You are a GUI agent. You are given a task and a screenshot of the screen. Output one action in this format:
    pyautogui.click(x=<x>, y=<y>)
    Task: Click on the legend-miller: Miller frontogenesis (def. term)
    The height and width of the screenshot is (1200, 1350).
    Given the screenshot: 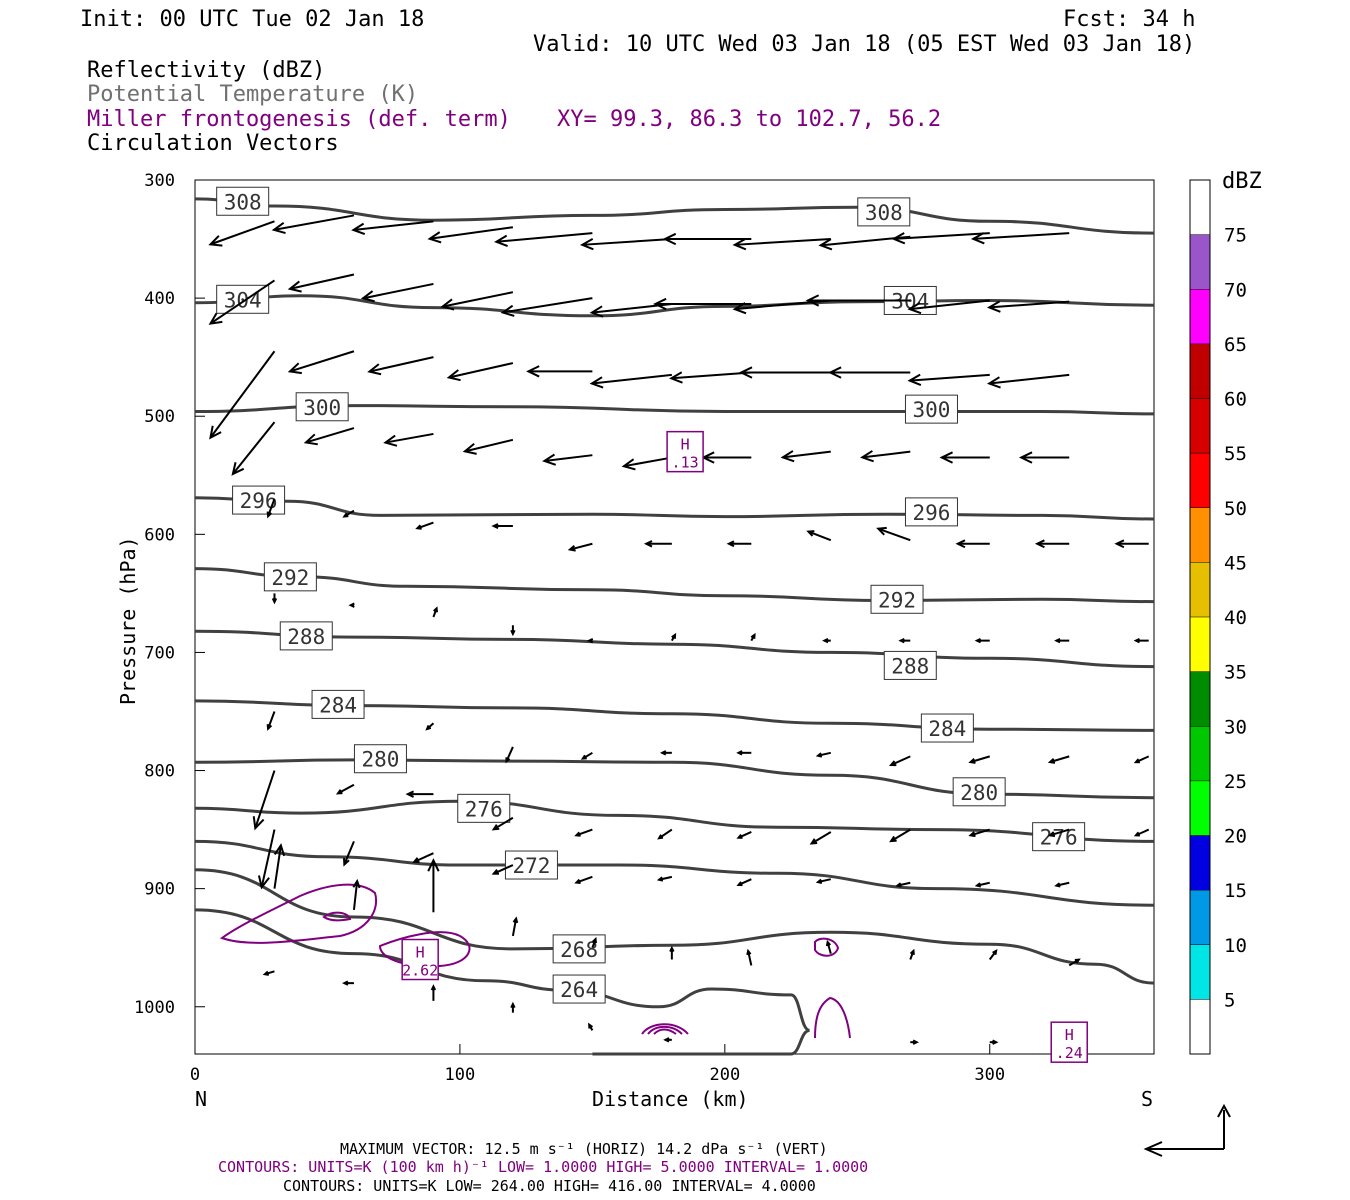 What is the action you would take?
    pyautogui.click(x=299, y=119)
    